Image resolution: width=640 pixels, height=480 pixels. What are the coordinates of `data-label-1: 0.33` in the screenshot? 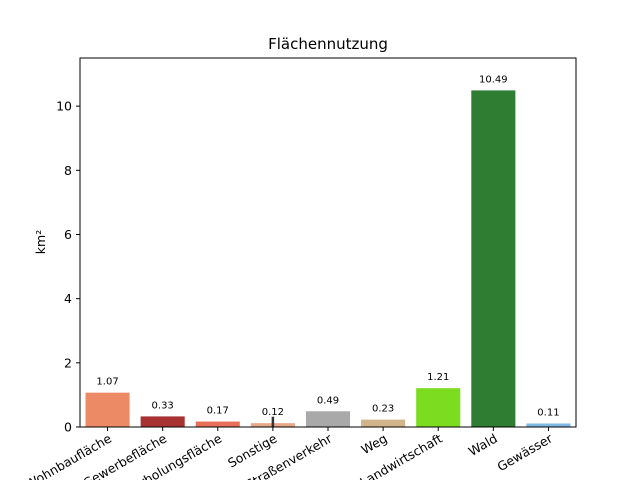 It's located at (163, 405).